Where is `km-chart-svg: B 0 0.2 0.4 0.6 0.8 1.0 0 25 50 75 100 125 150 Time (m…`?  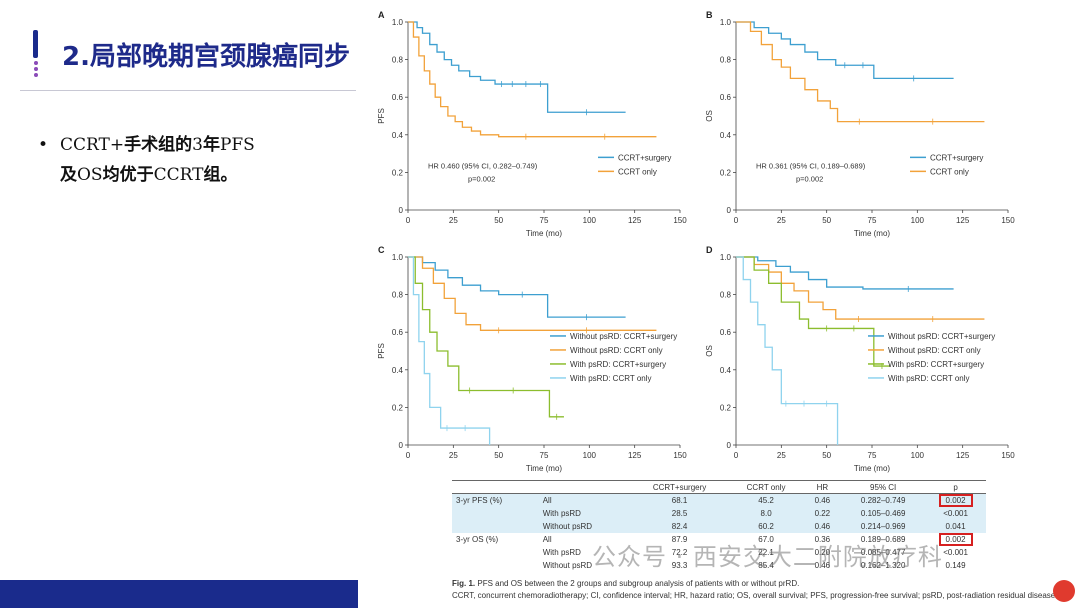
km-chart-svg: B 0 0.2 0.4 0.6 0.8 1.0 0 25 50 75 100 125 150 Time (m… is located at coordinates (860, 124).